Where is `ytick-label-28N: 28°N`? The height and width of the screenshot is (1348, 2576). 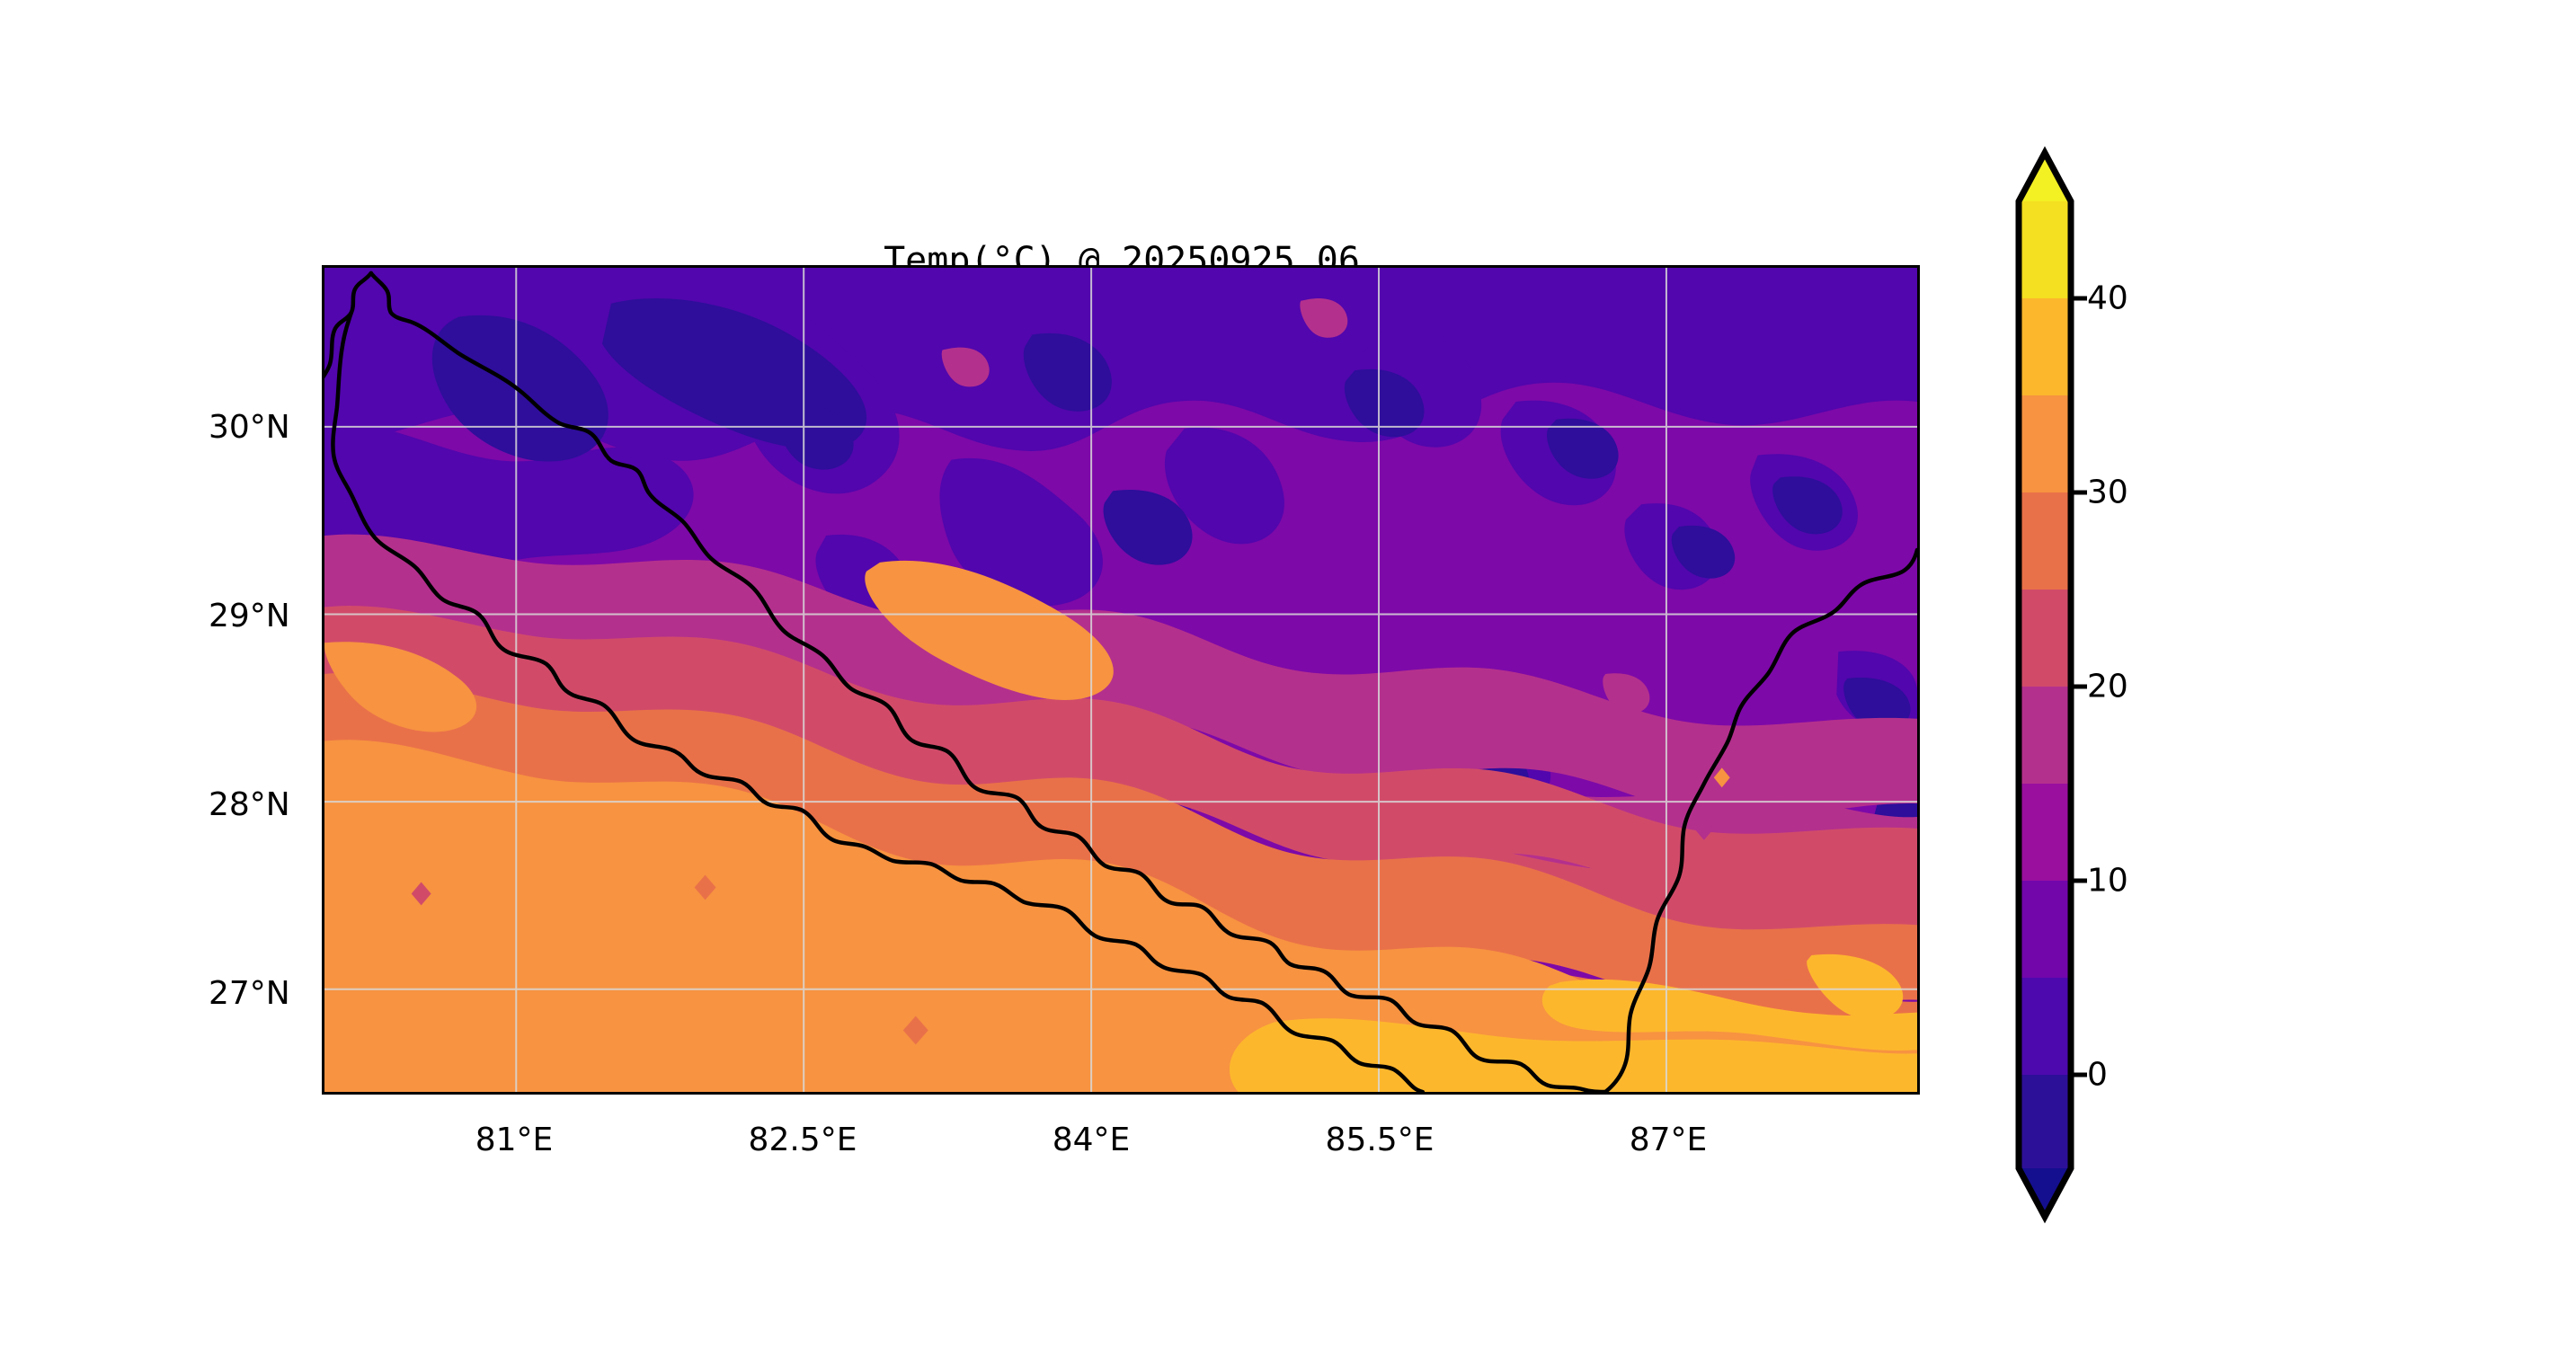 ytick-label-28N: 28°N is located at coordinates (249, 804).